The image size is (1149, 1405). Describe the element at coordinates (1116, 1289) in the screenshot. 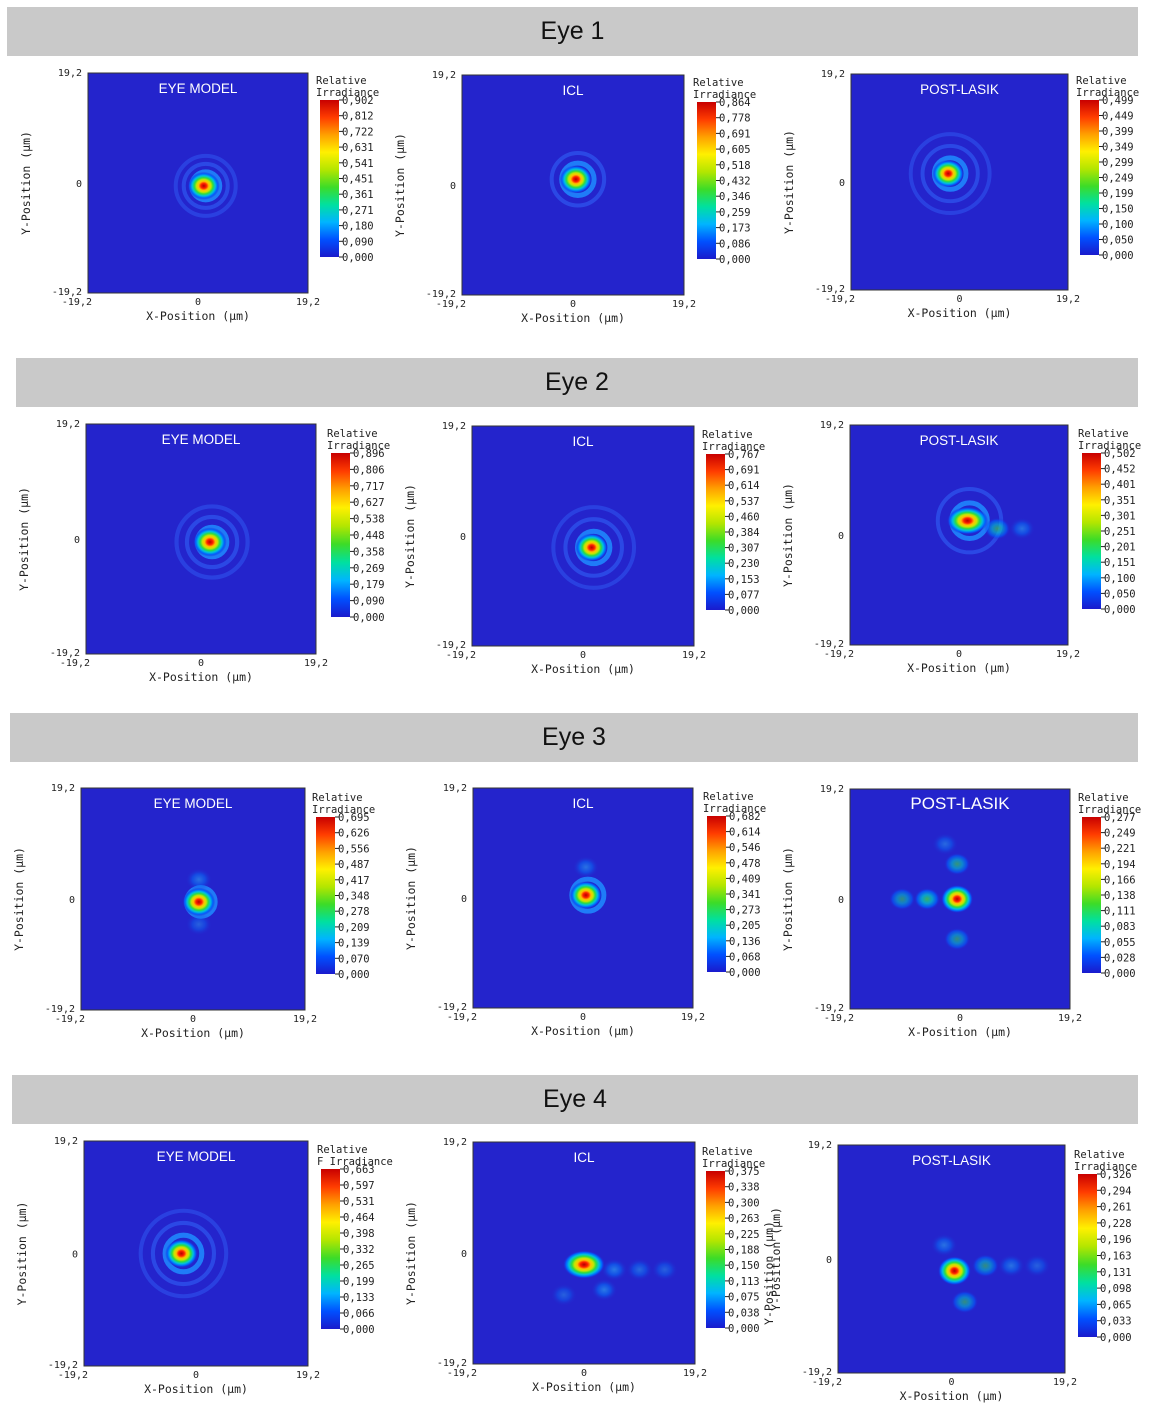

I see `colorbar-tick-label: 0,098` at that location.